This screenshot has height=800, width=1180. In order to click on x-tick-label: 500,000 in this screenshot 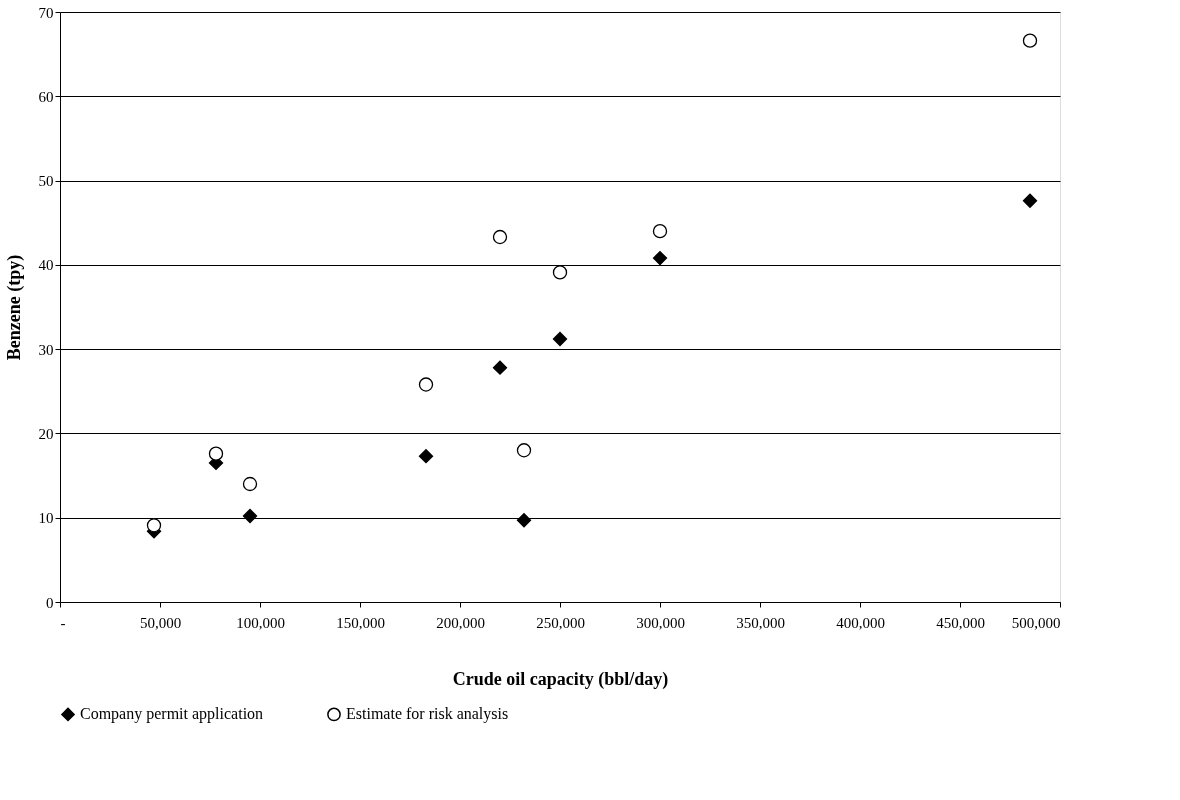, I will do `click(1036, 622)`.